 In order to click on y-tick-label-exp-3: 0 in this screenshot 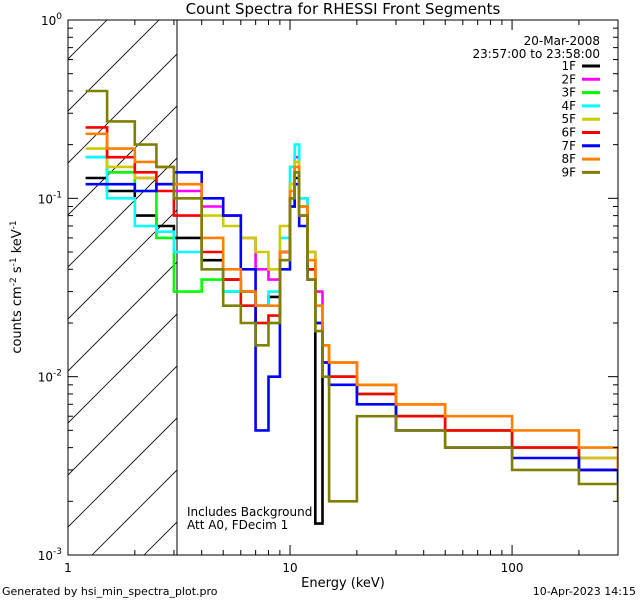, I will do `click(59, 17)`.